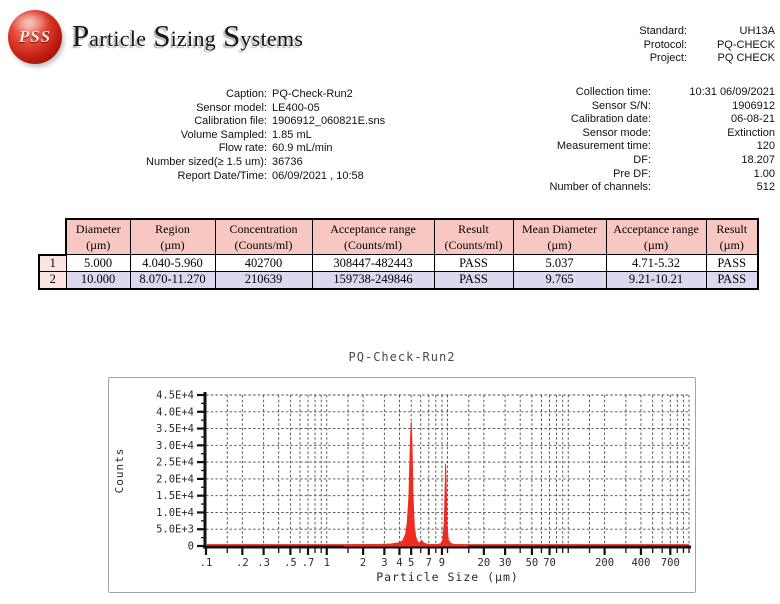 This screenshot has width=780, height=604. What do you see at coordinates (81, 35) in the screenshot?
I see `brand-cap: P` at bounding box center [81, 35].